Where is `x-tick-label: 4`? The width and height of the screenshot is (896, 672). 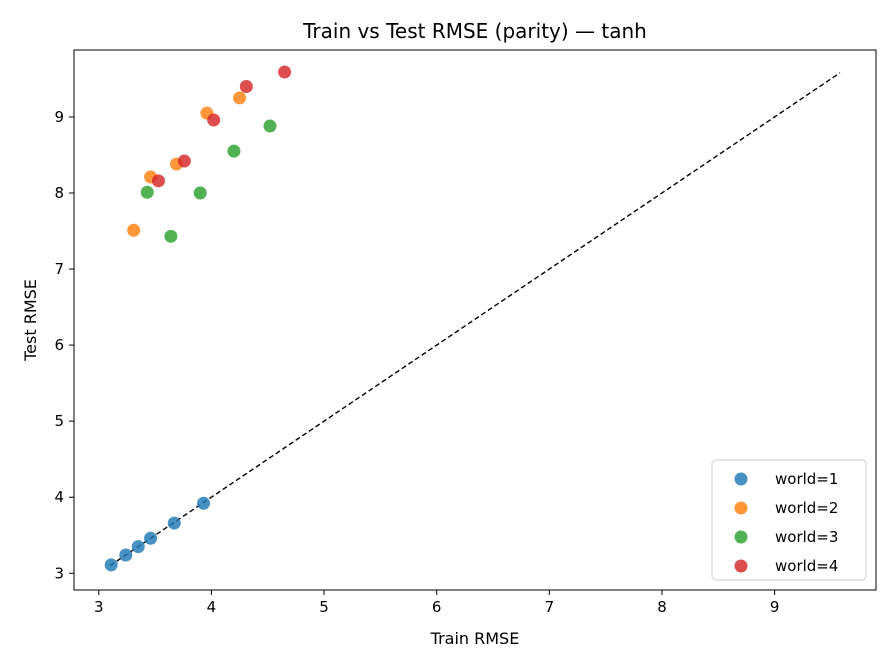 x-tick-label: 4 is located at coordinates (212, 607).